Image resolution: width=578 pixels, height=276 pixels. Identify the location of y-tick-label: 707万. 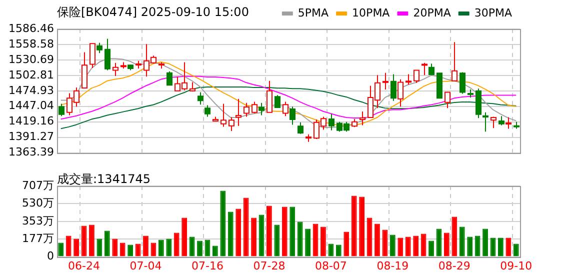
(38, 185).